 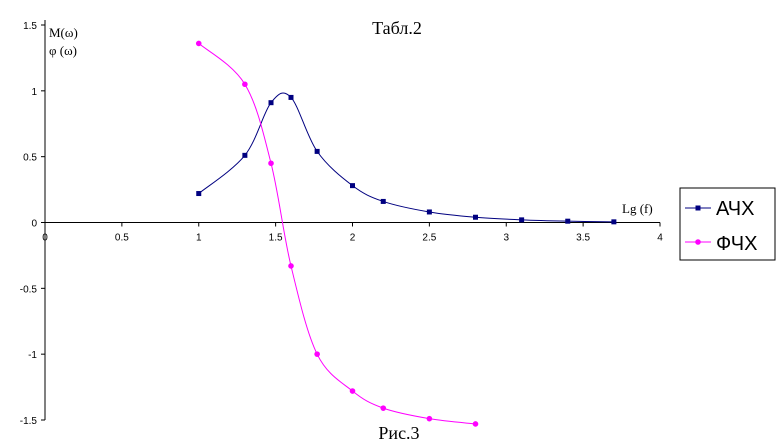 What do you see at coordinates (429, 238) in the screenshot?
I see `x-tick-label: 2.5` at bounding box center [429, 238].